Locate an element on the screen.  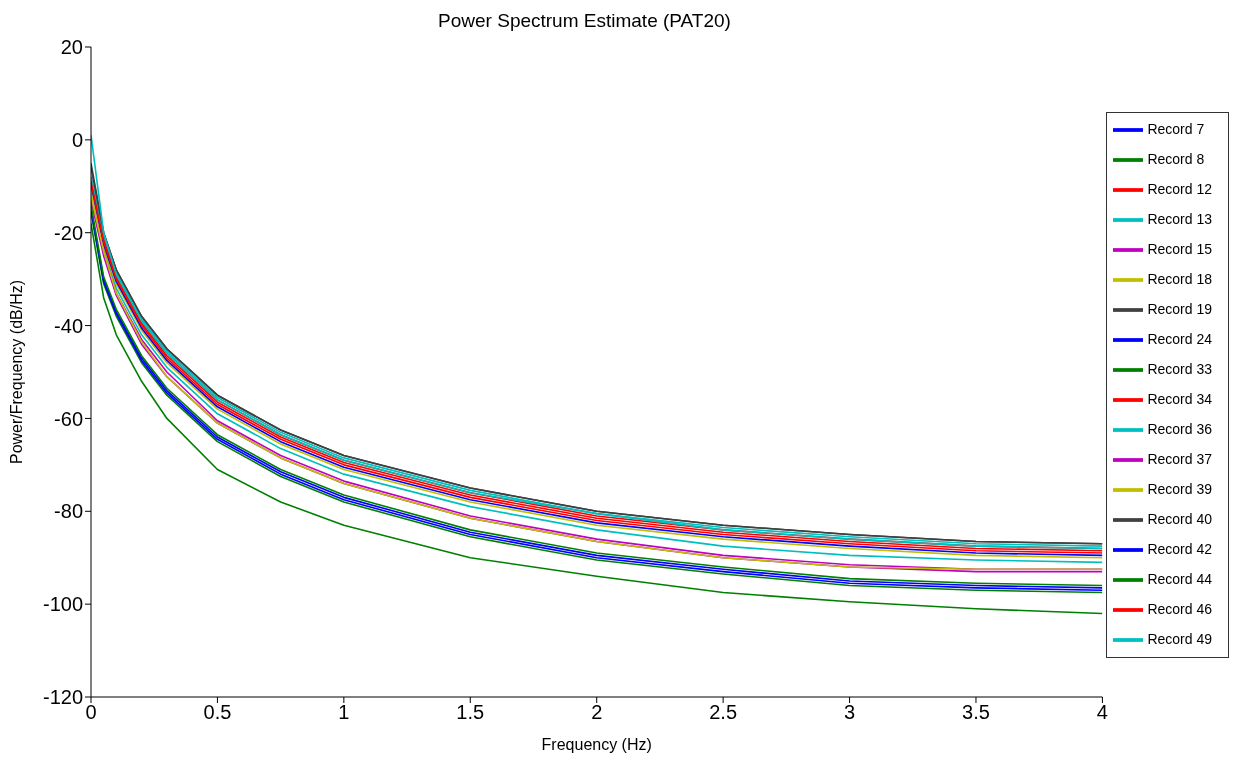
legend-label: Record 19 is located at coordinates (1179, 308).